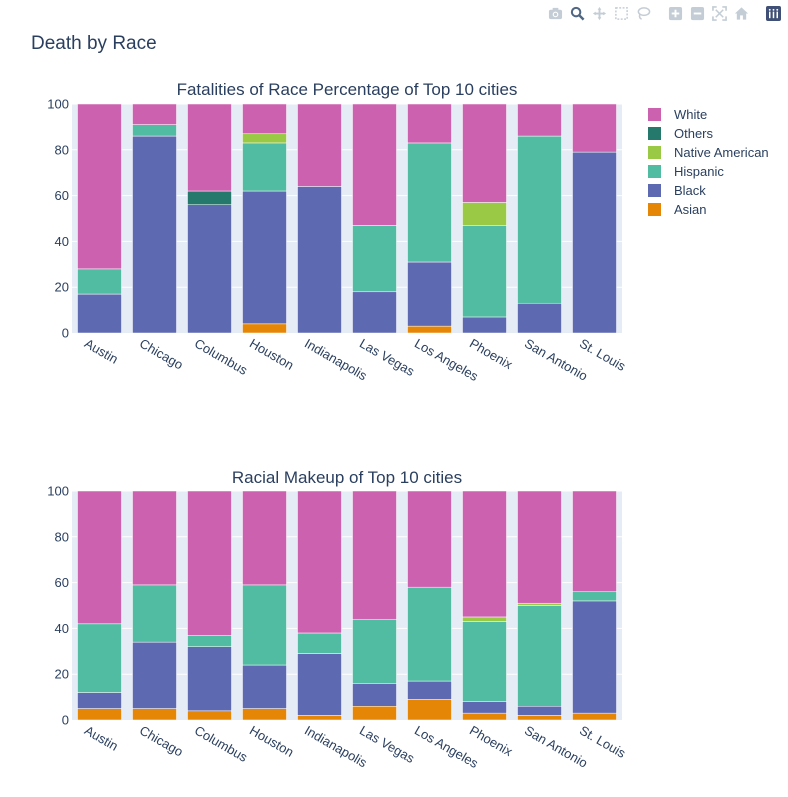 This screenshot has height=797, width=788. I want to click on camera-icon, so click(555, 13).